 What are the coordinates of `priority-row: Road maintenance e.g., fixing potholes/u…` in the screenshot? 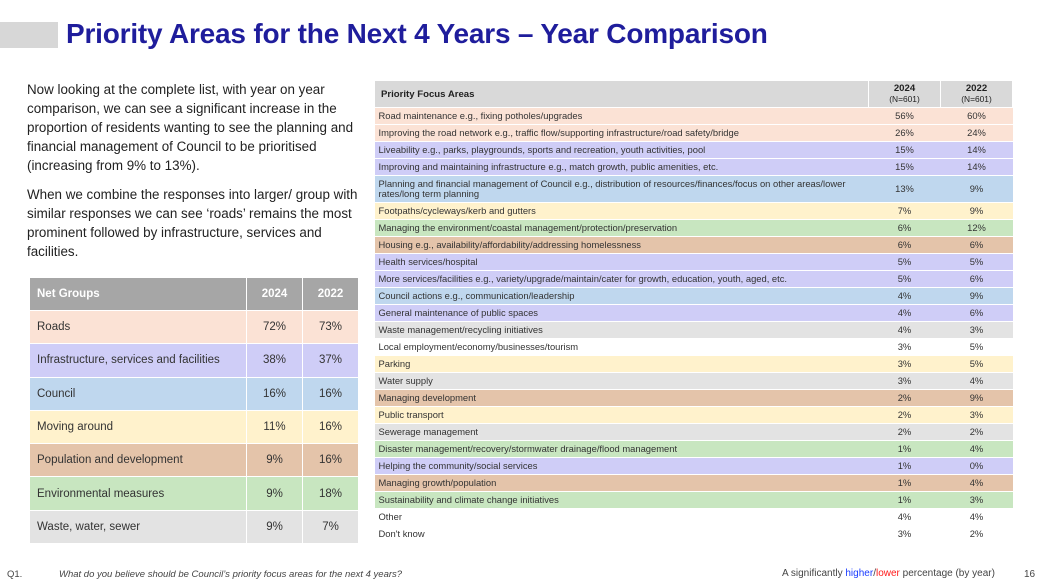 It's located at (693, 116).